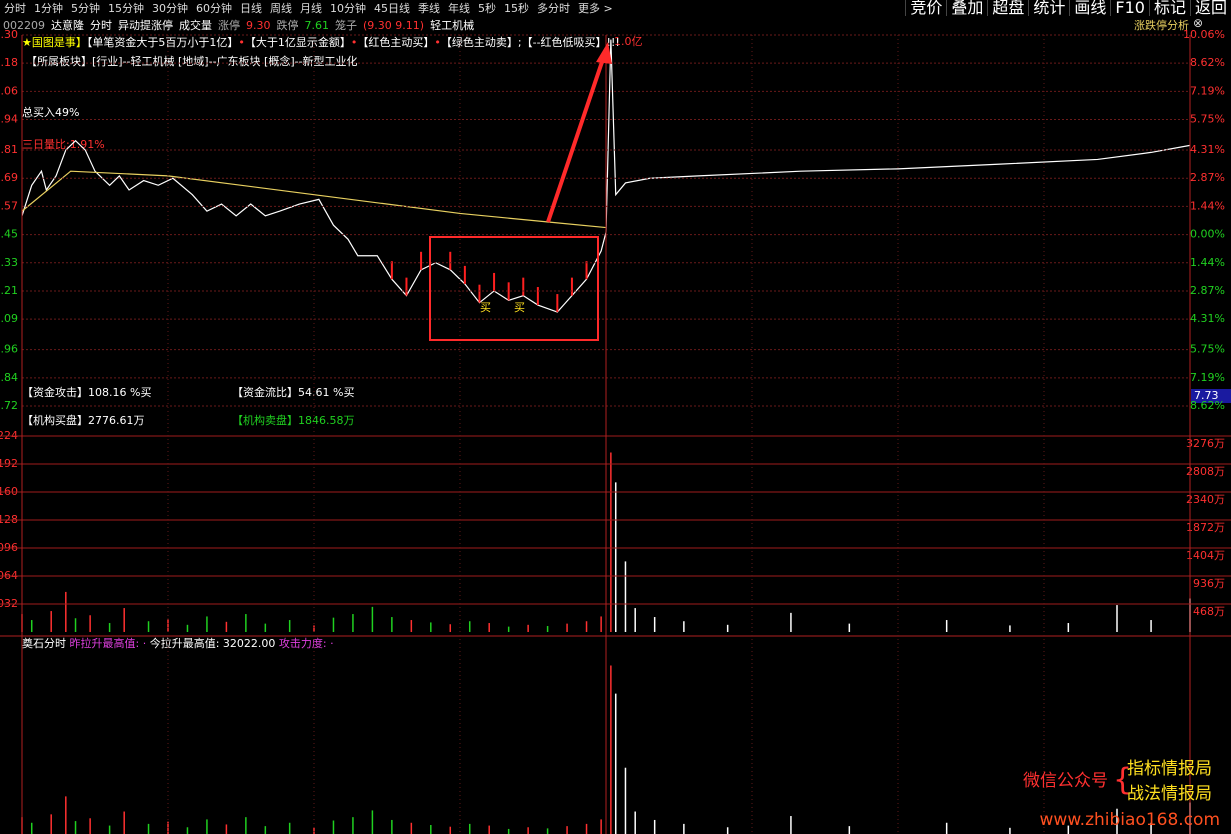 The image size is (1231, 834). What do you see at coordinates (281, 8) in the screenshot?
I see `tab: 周线` at bounding box center [281, 8].